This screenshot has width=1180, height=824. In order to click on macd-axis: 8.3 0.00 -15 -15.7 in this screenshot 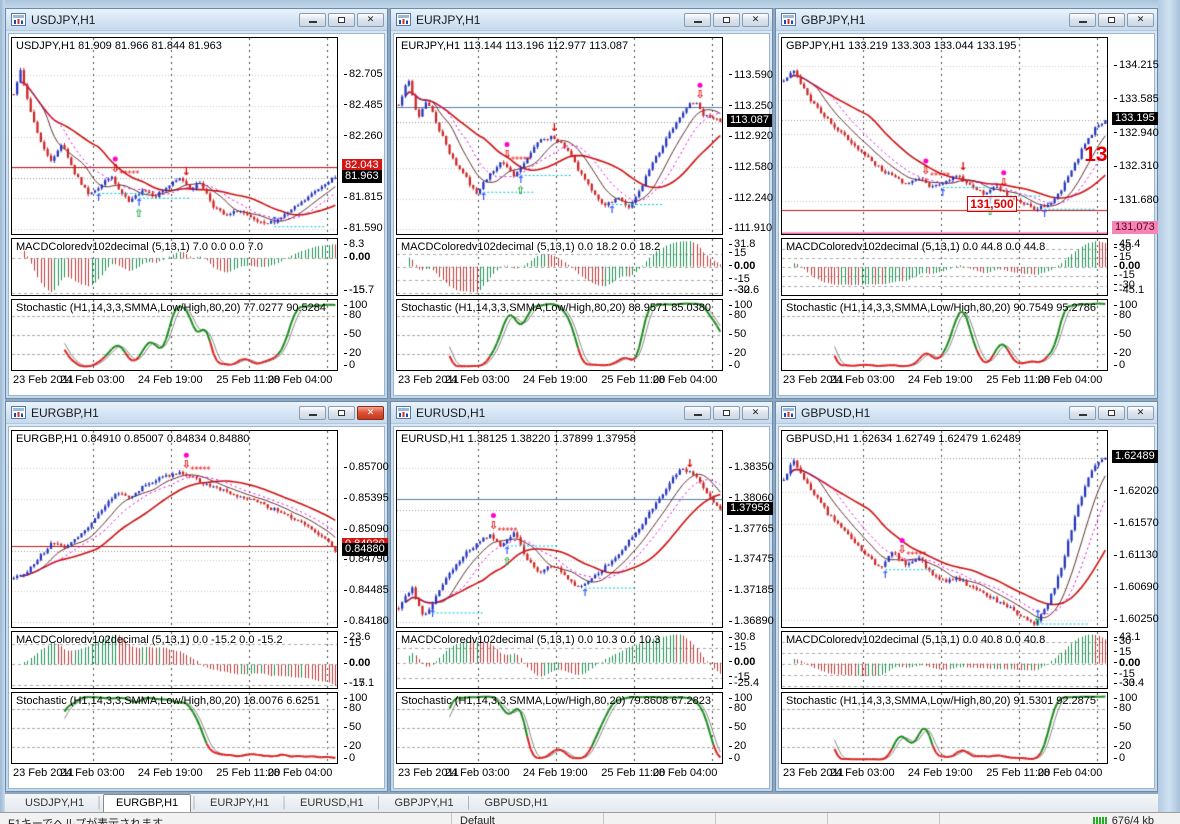, I will do `click(365, 267)`.